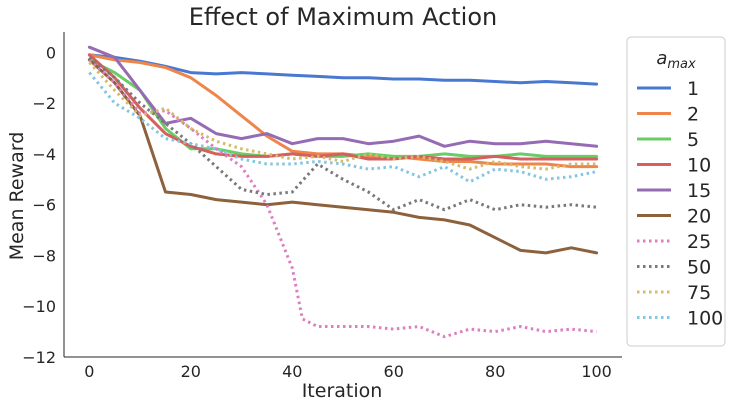  I want to click on y-axis-title: Mean Reward, so click(17, 196).